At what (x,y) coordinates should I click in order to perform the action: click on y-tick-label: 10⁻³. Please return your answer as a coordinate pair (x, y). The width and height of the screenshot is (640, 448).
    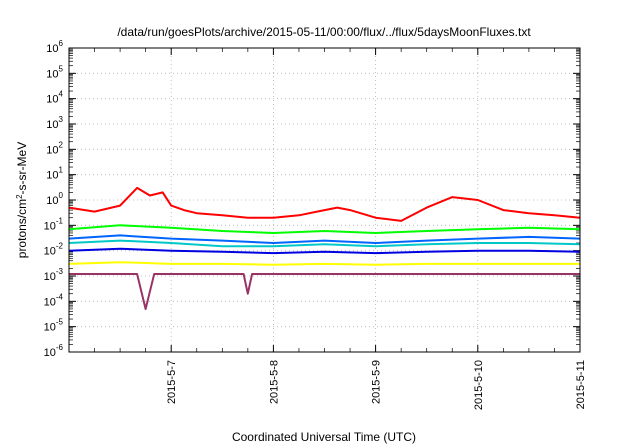
    Looking at the image, I should click on (54, 275).